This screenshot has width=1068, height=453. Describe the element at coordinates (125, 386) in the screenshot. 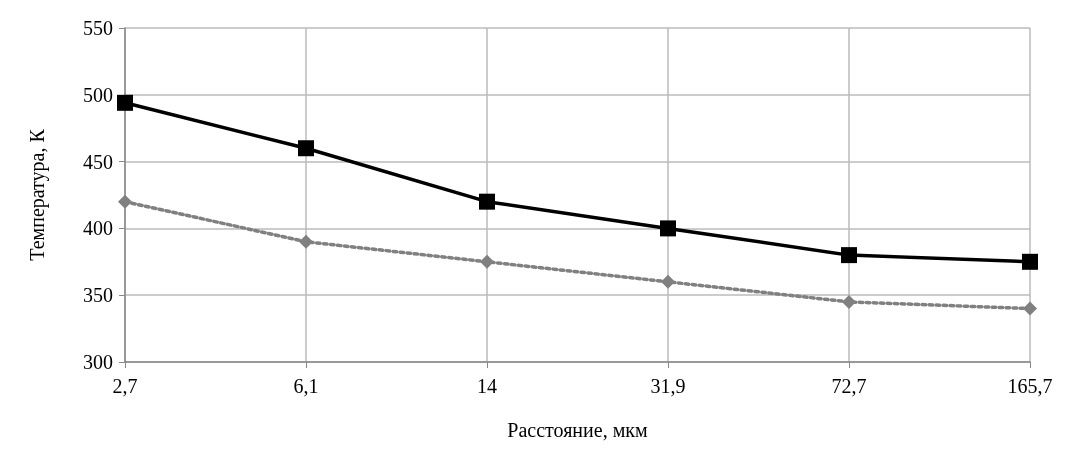

I see `x-tick-label: 2,7` at that location.